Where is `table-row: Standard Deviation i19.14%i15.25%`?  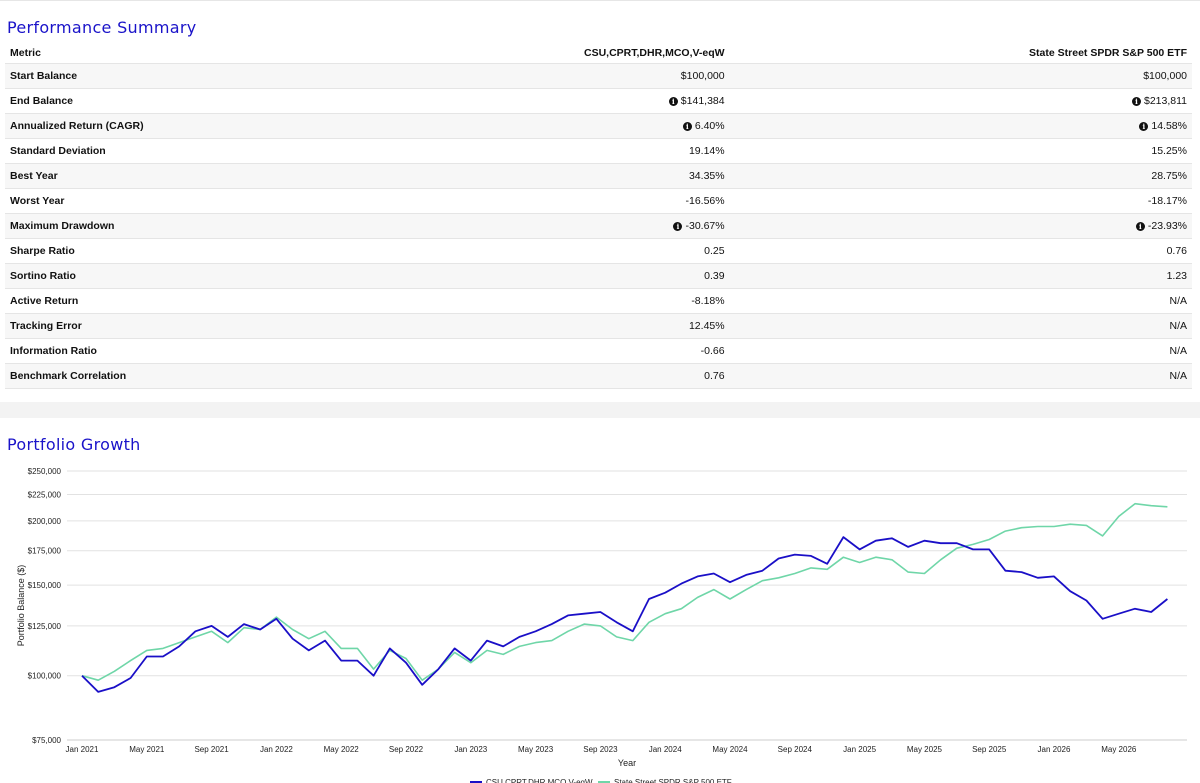
table-row: Standard Deviation i19.14%i15.25% is located at coordinates (598, 151).